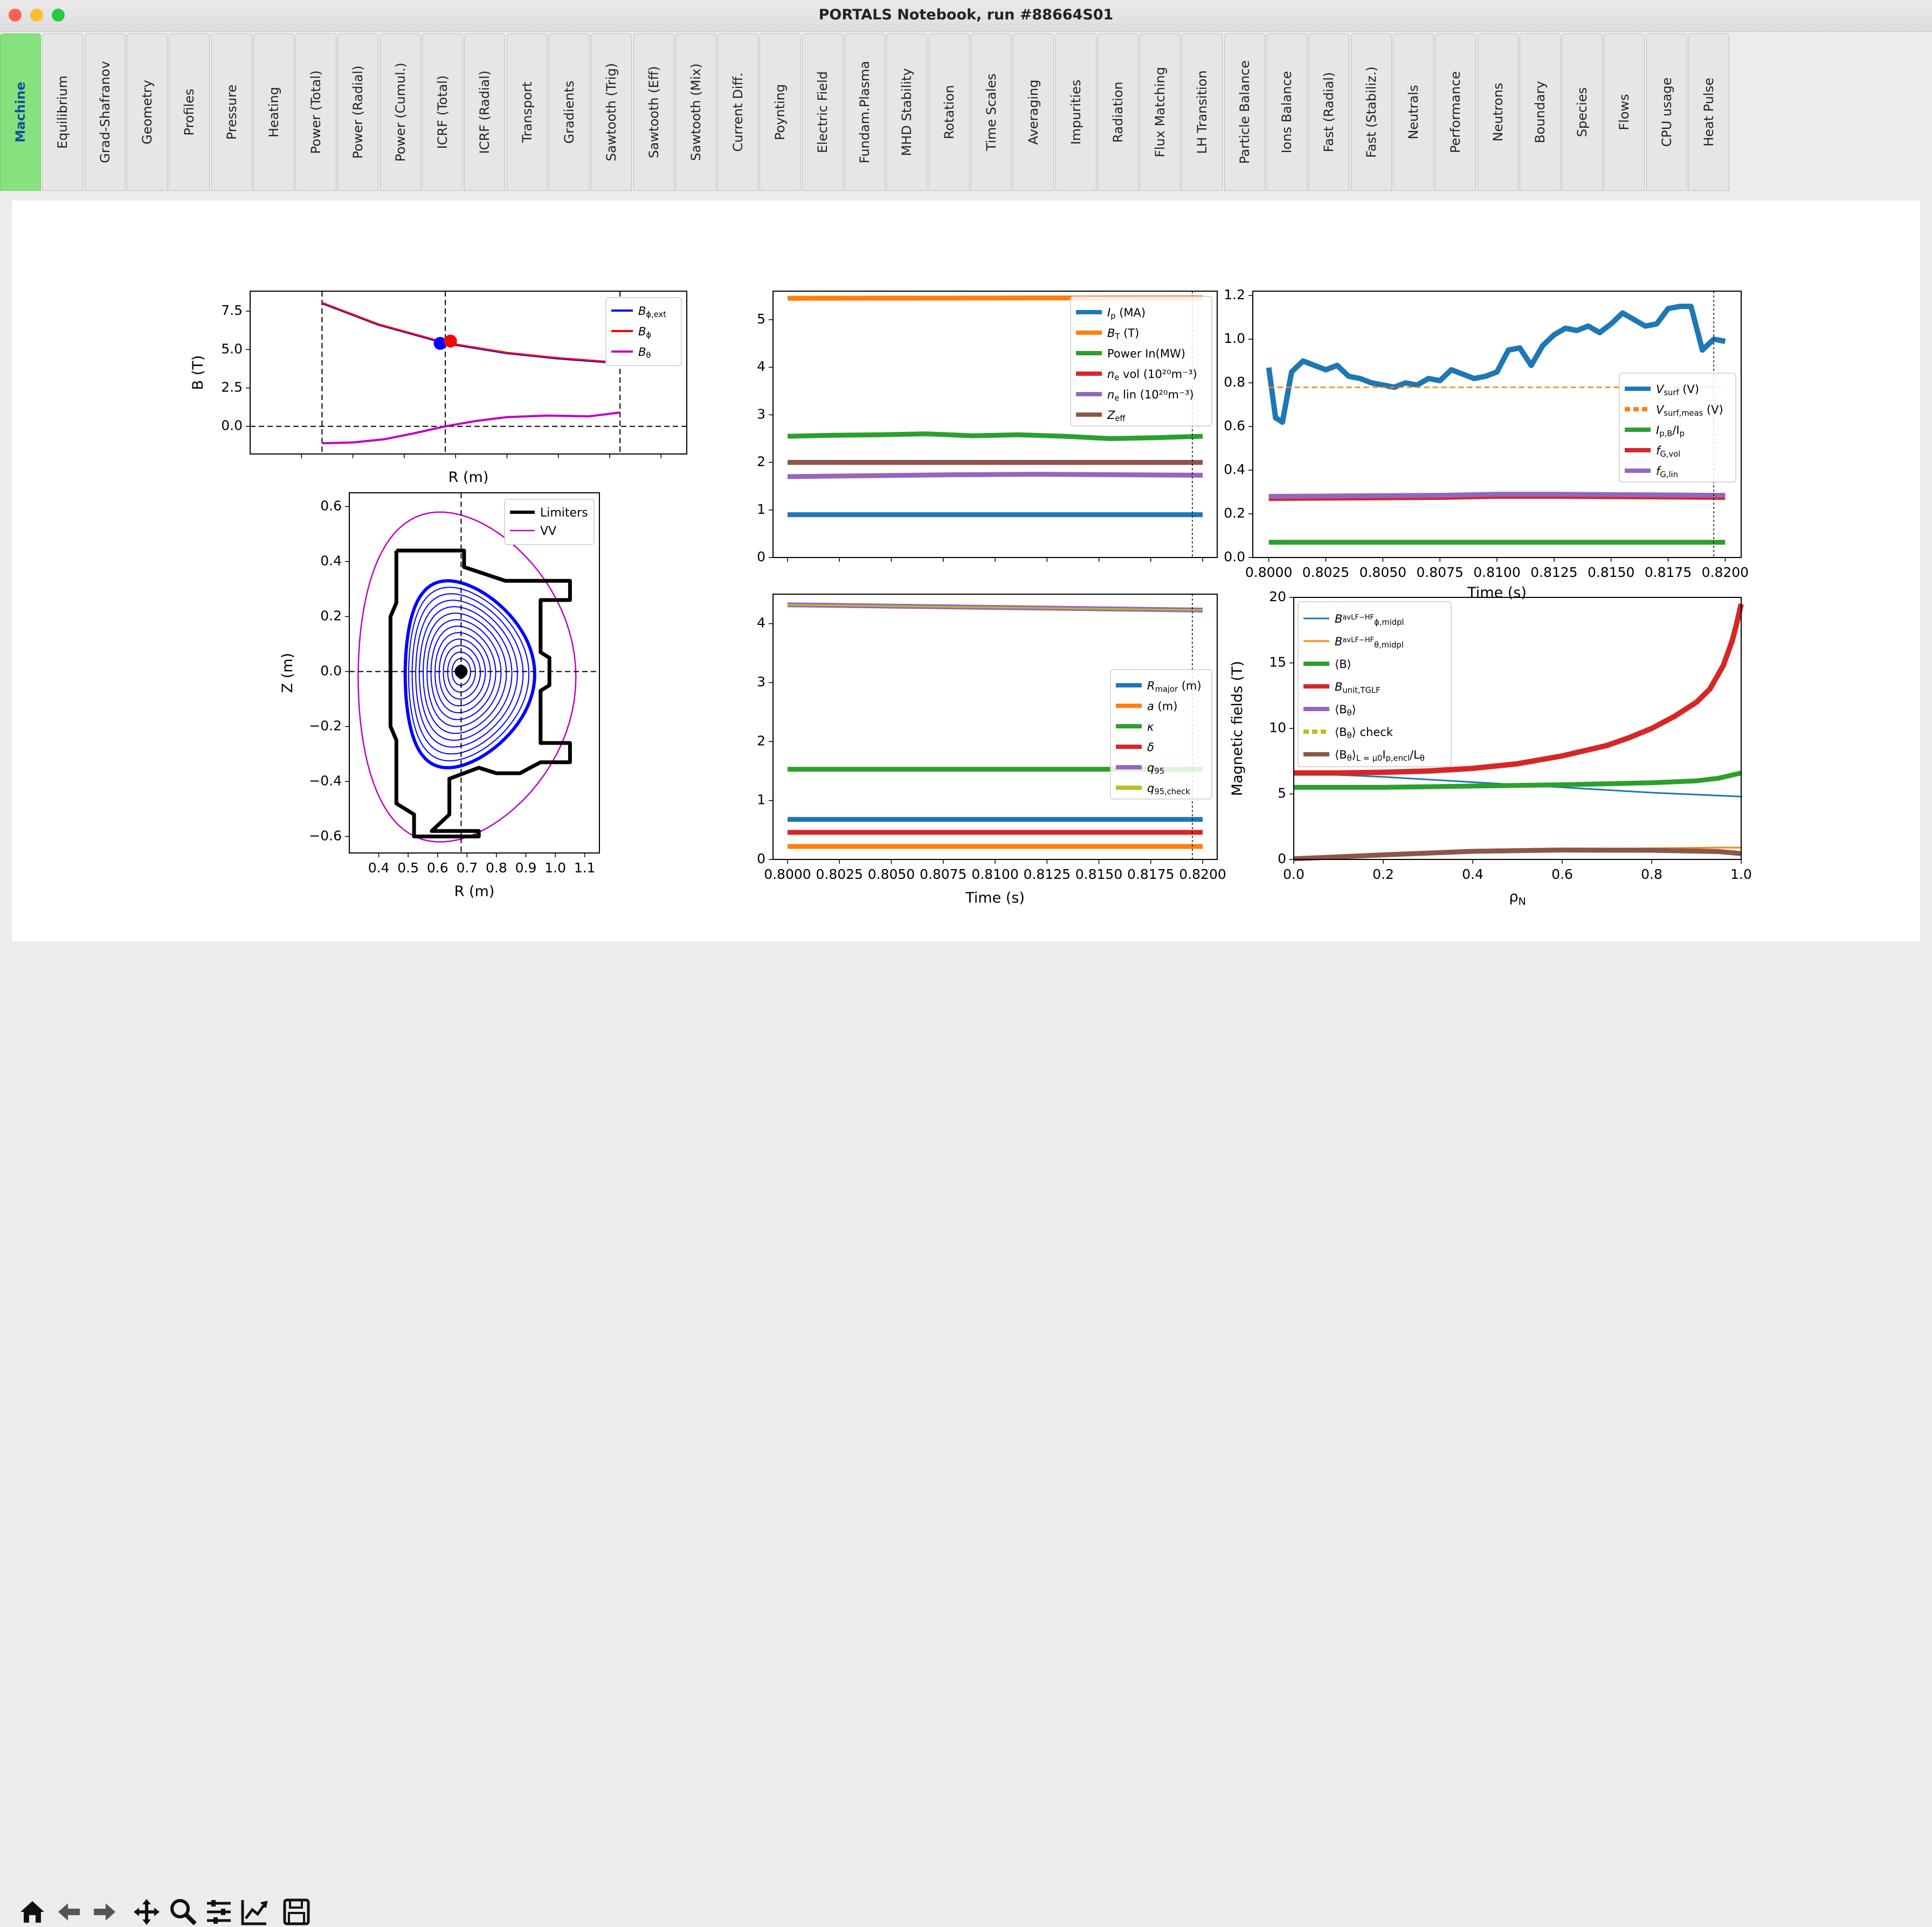 The image size is (1932, 1927). I want to click on tab-label: ICRF (Total), so click(443, 112).